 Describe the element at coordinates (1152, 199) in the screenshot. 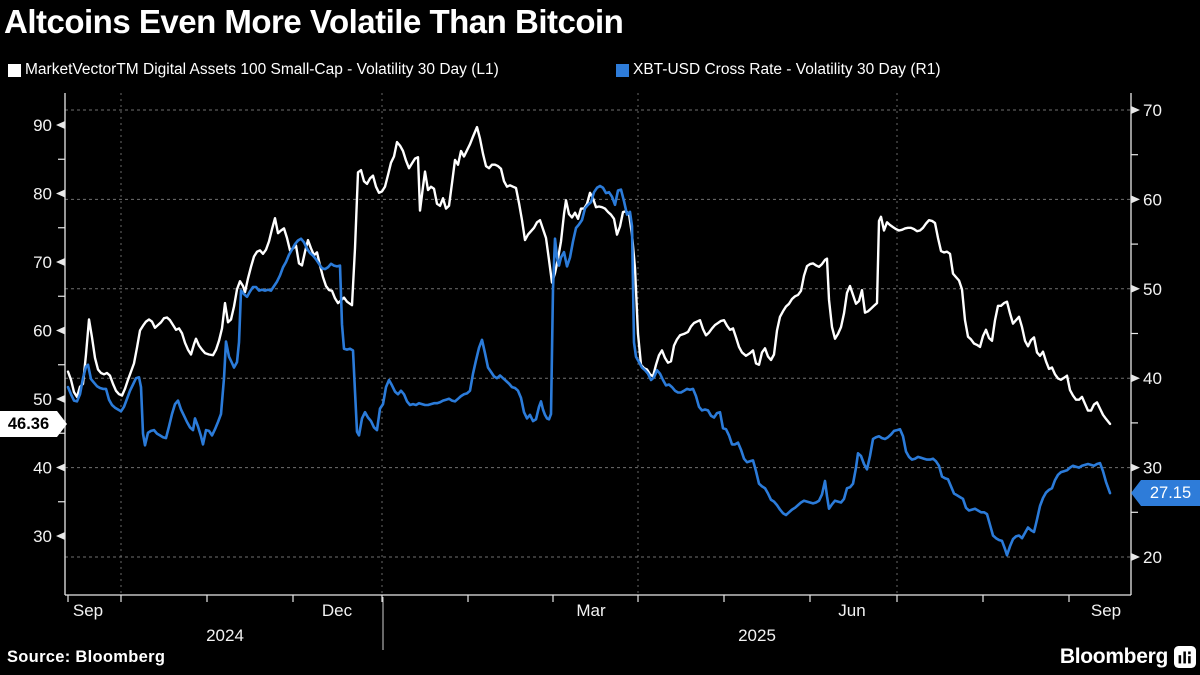

I see `right-axis-tick-label: 60` at that location.